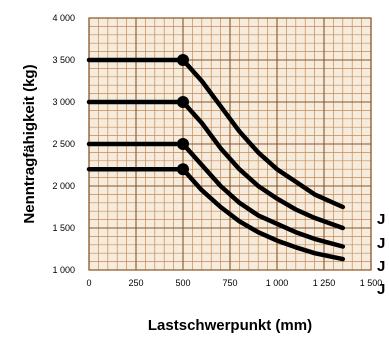 The width and height of the screenshot is (389, 357). I want to click on y-tick-labels: 1 000 1 500 2 000 2 500 3 000 3 500 4 000, so click(63, 144).